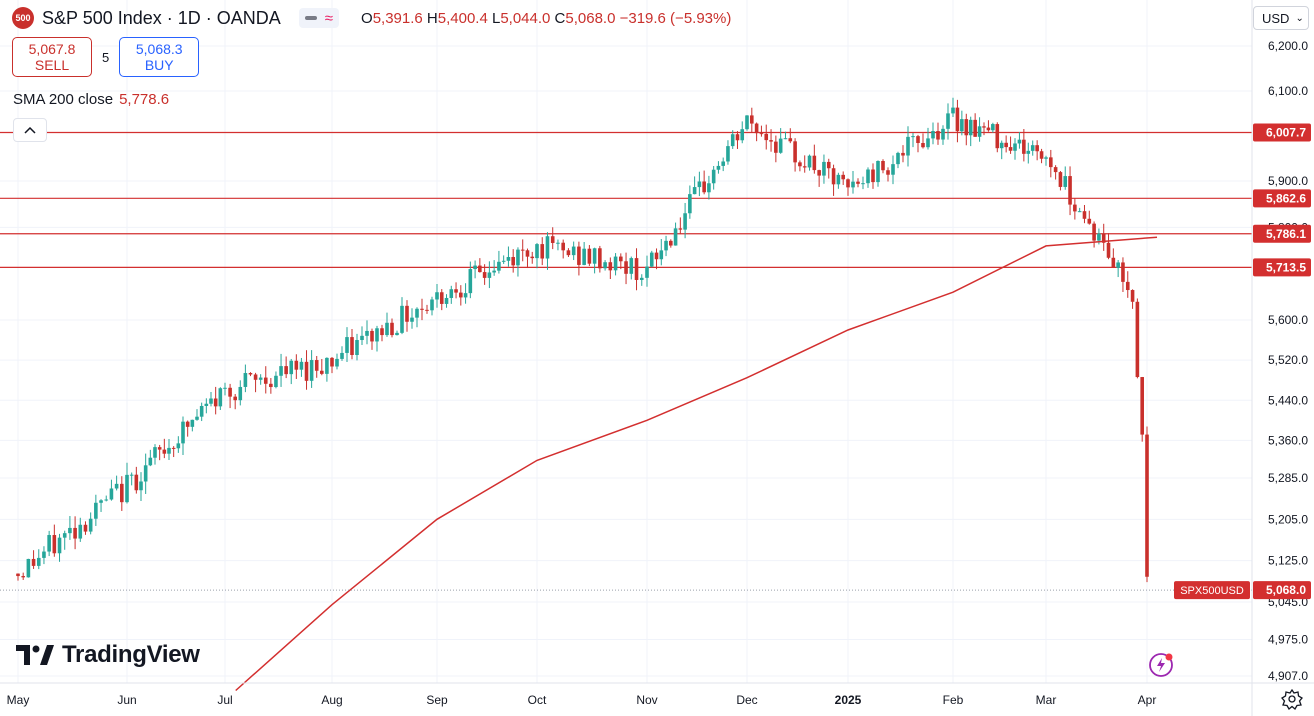 The height and width of the screenshot is (716, 1314). Describe the element at coordinates (23, 18) in the screenshot. I see `symbol-logo-icon: 500` at that location.